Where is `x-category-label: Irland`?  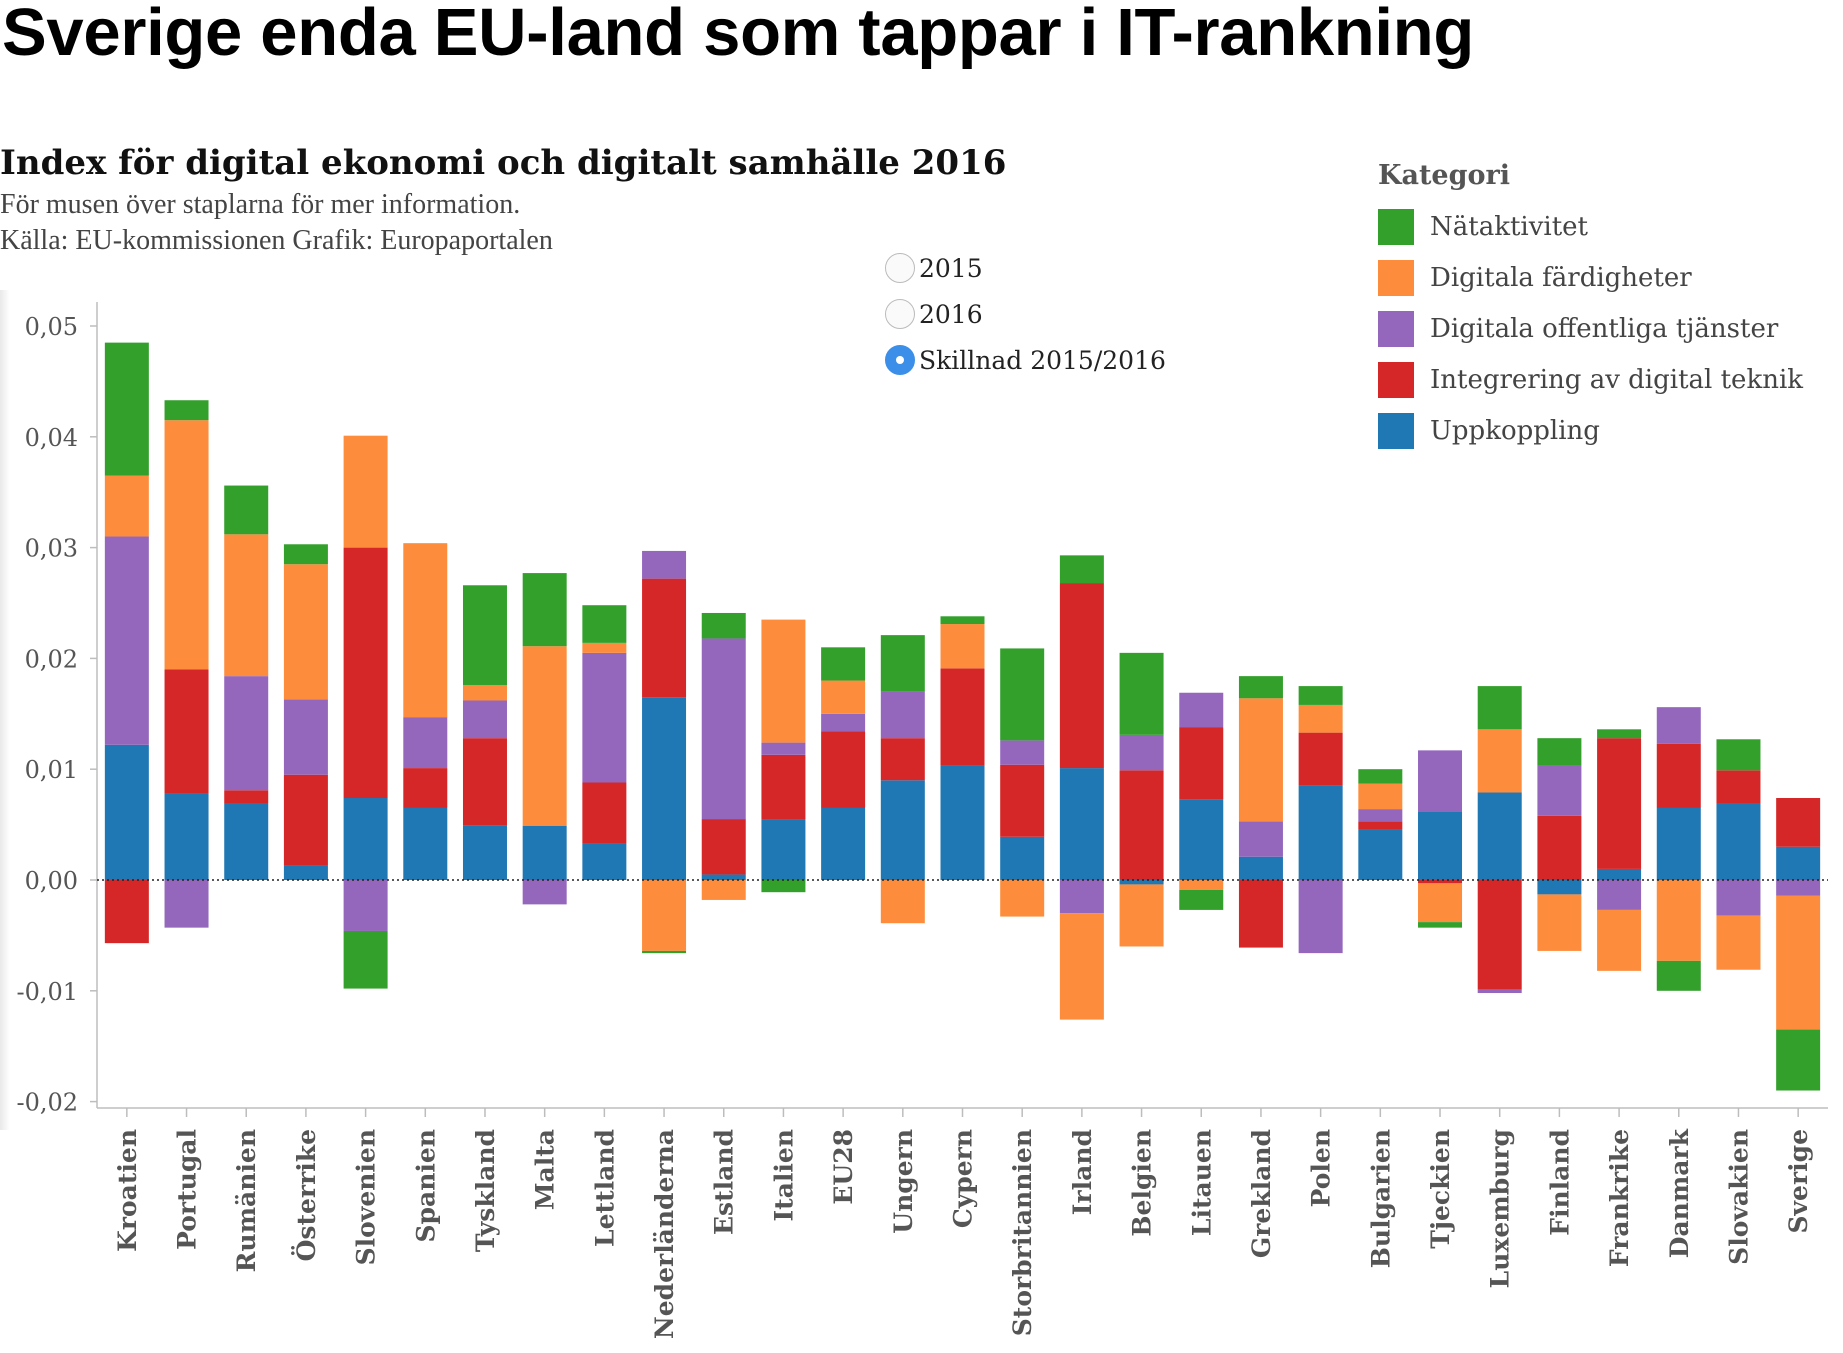
x-category-label: Irland is located at coordinates (1082, 1172).